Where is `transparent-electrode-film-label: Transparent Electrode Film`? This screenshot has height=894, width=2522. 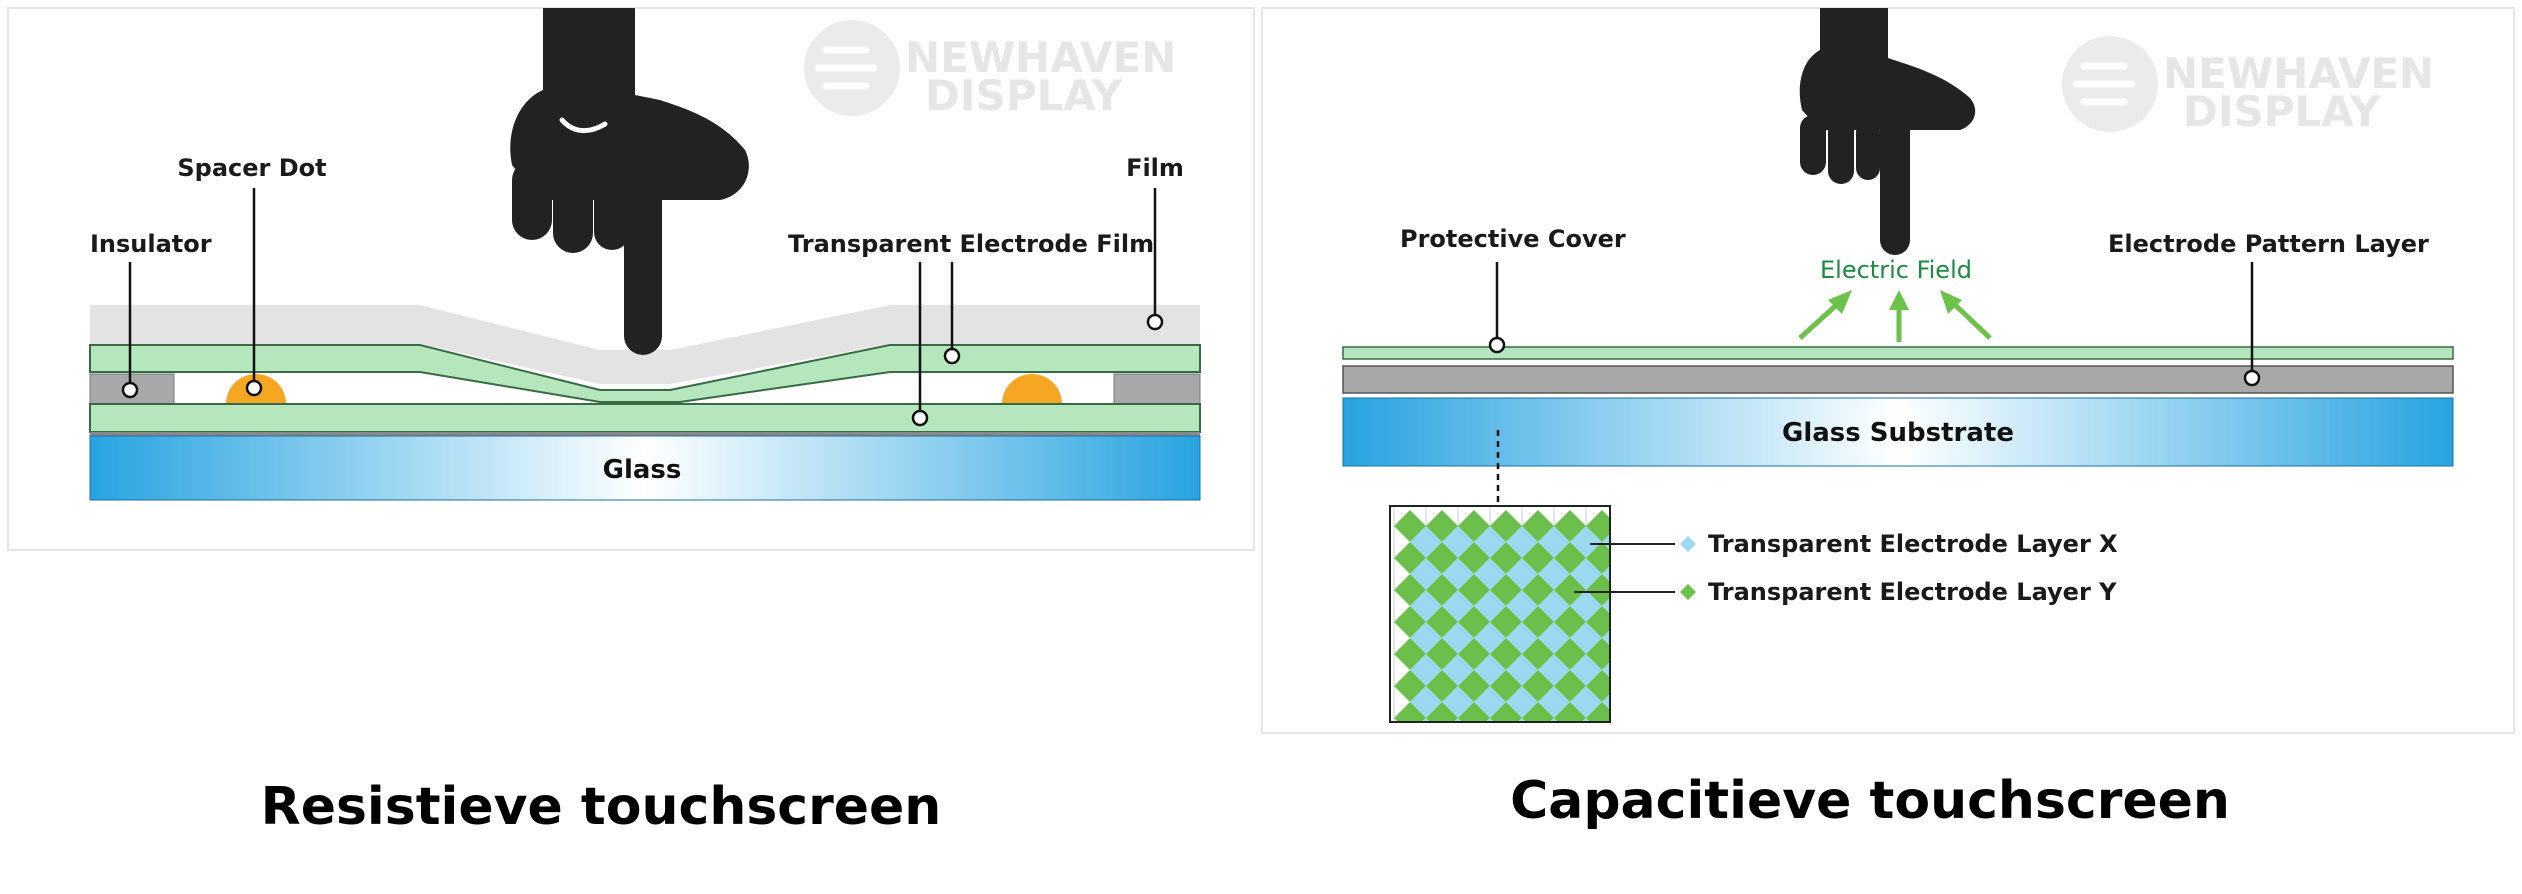 transparent-electrode-film-label: Transparent Electrode Film is located at coordinates (971, 244).